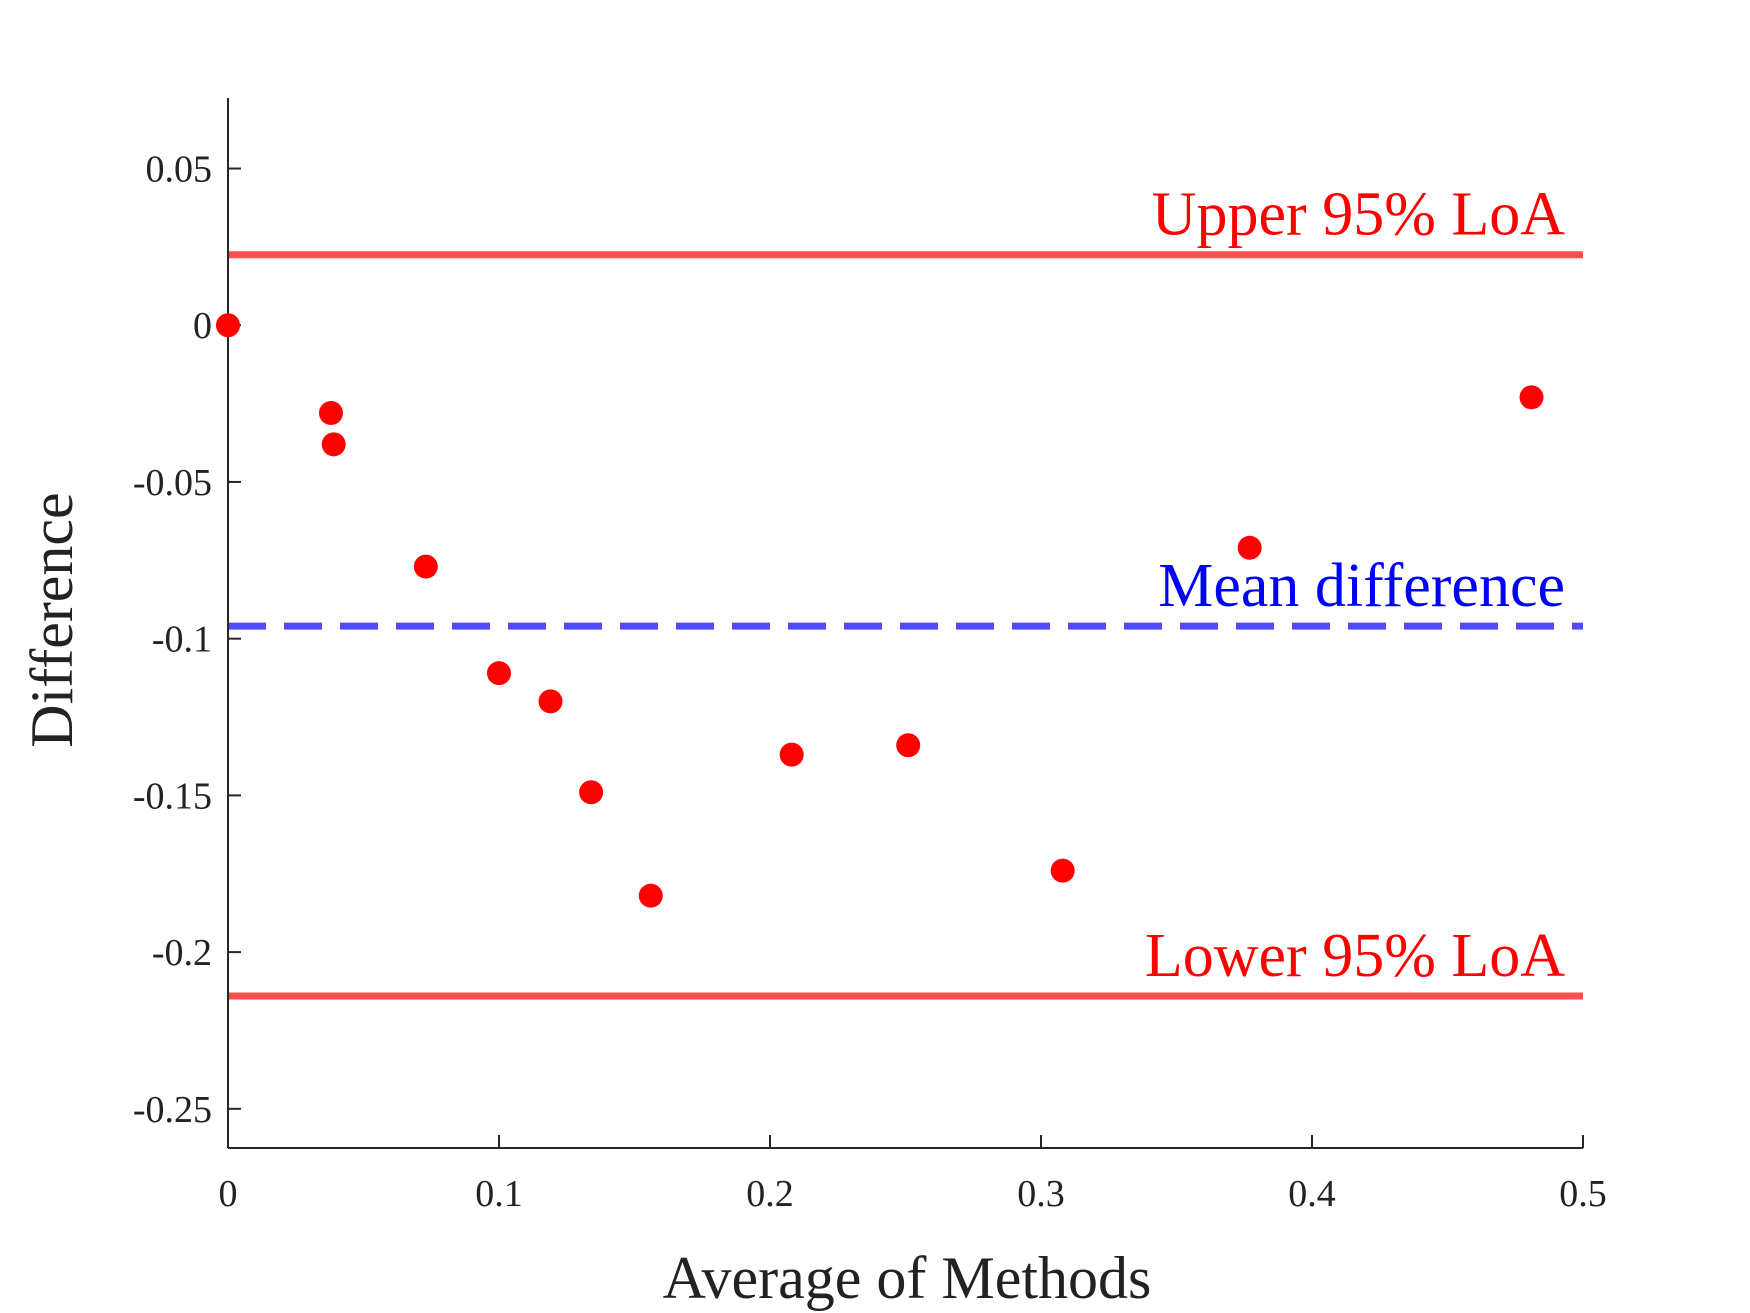 This screenshot has height=1313, width=1750. What do you see at coordinates (172, 1110) in the screenshot?
I see `y-tick-label: -0.25` at bounding box center [172, 1110].